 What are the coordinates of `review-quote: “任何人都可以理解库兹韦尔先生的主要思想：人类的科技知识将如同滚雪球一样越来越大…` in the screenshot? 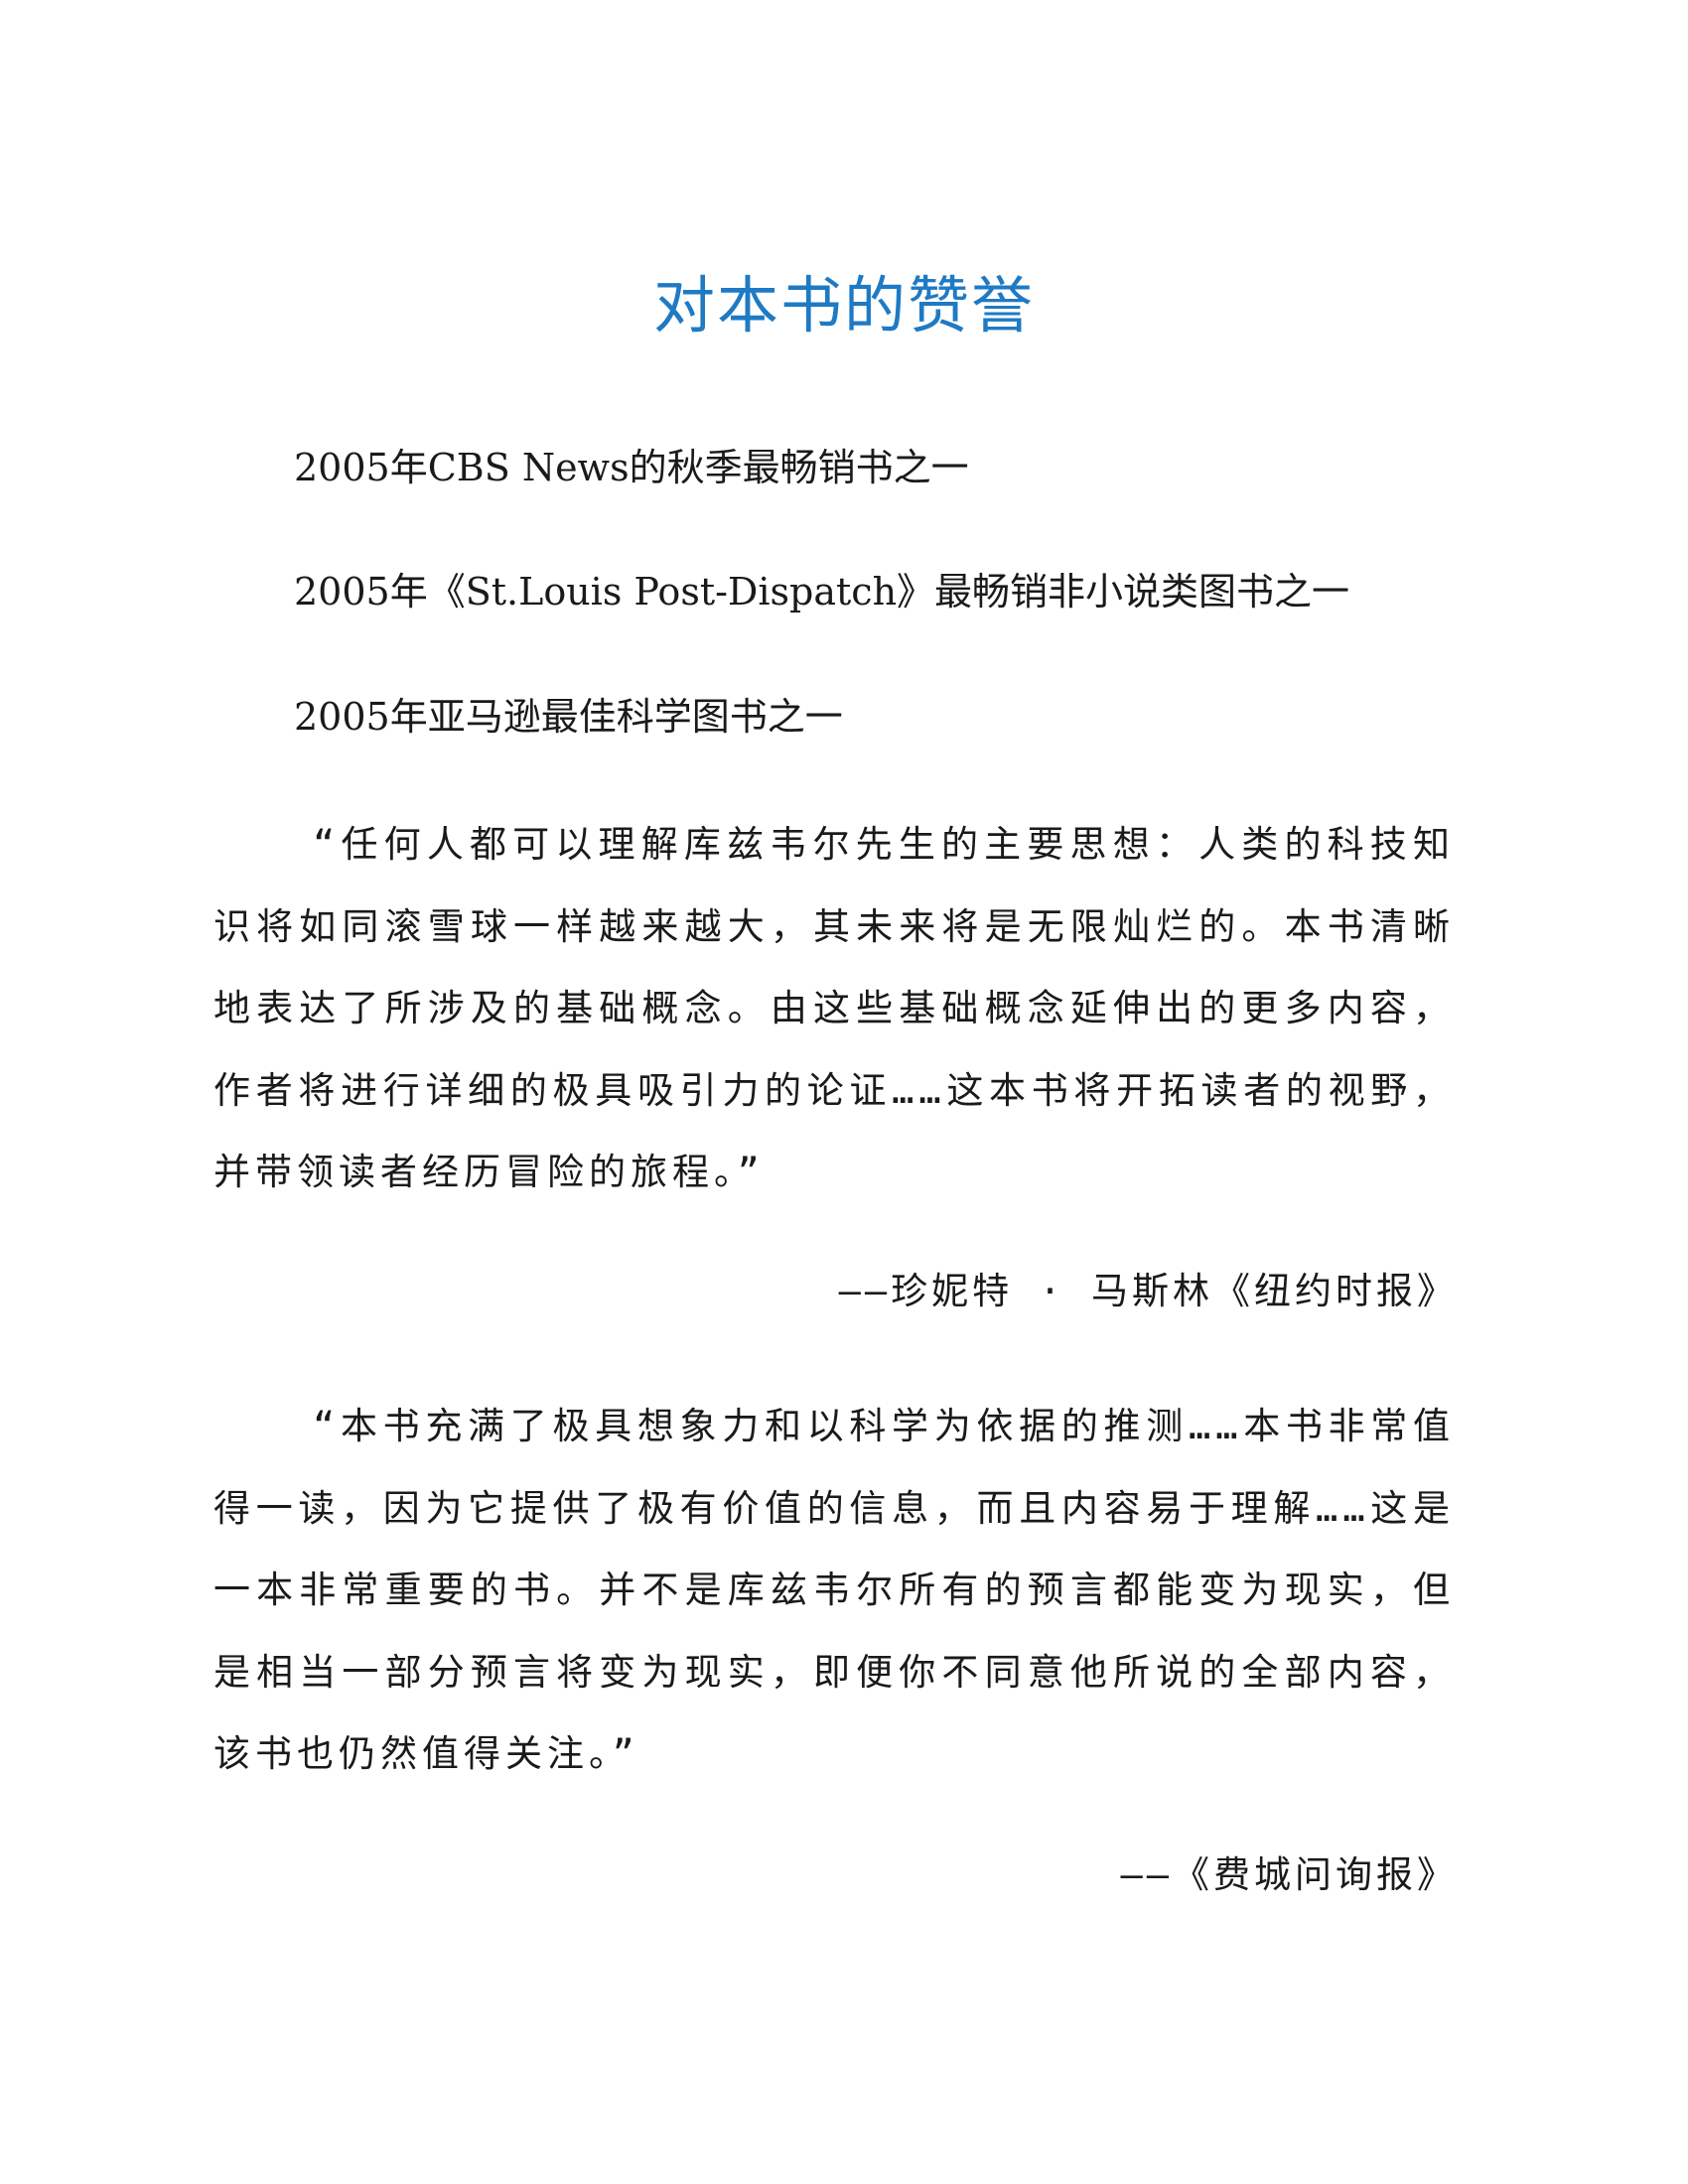 It's located at (834, 1008).